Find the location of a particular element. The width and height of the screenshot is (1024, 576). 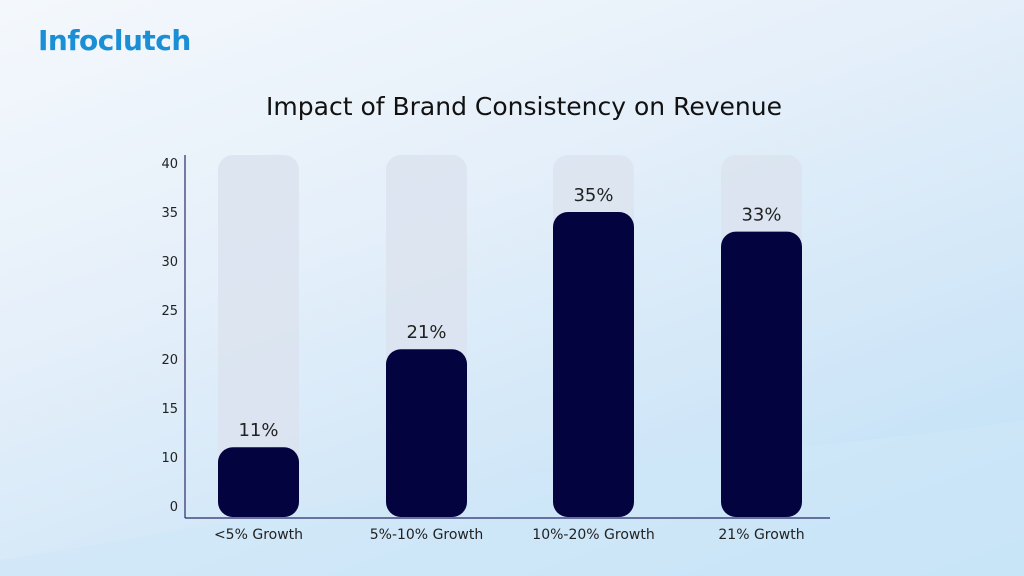

data-label: 11% is located at coordinates (258, 430).